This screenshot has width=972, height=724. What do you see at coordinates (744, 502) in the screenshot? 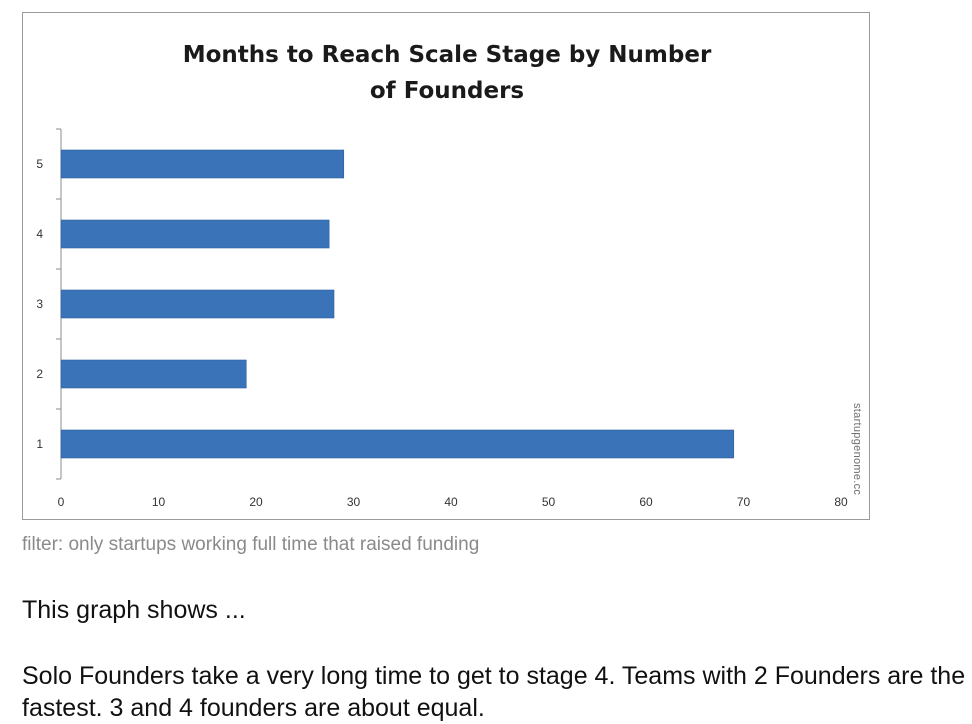
I see `x-tick-label: 70` at bounding box center [744, 502].